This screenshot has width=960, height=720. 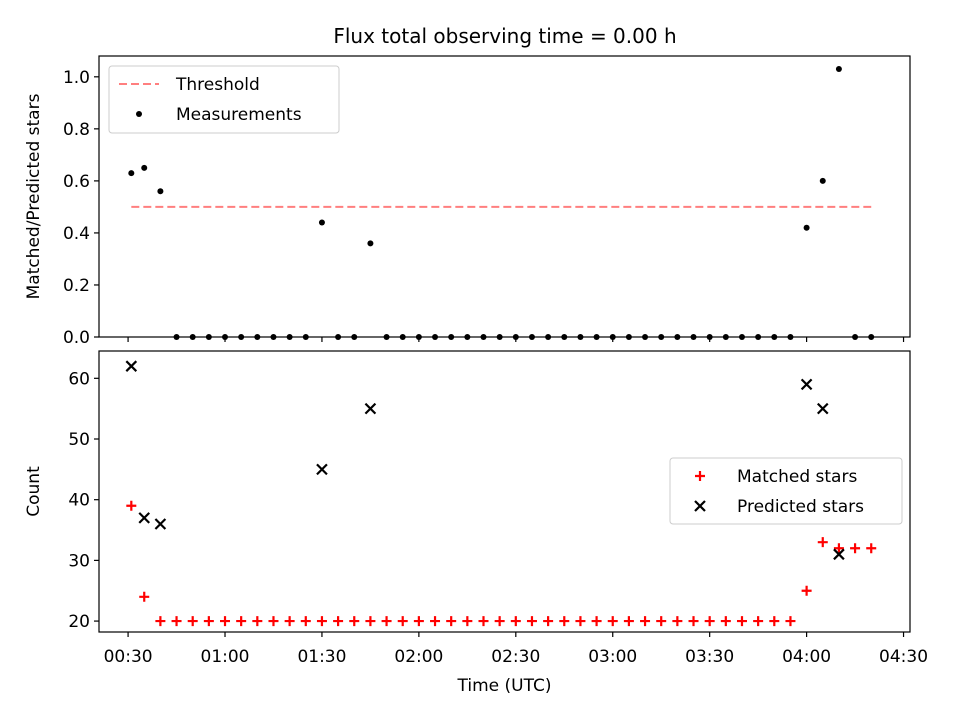 What do you see at coordinates (903, 657) in the screenshot?
I see `x-tick-label: 04:30` at bounding box center [903, 657].